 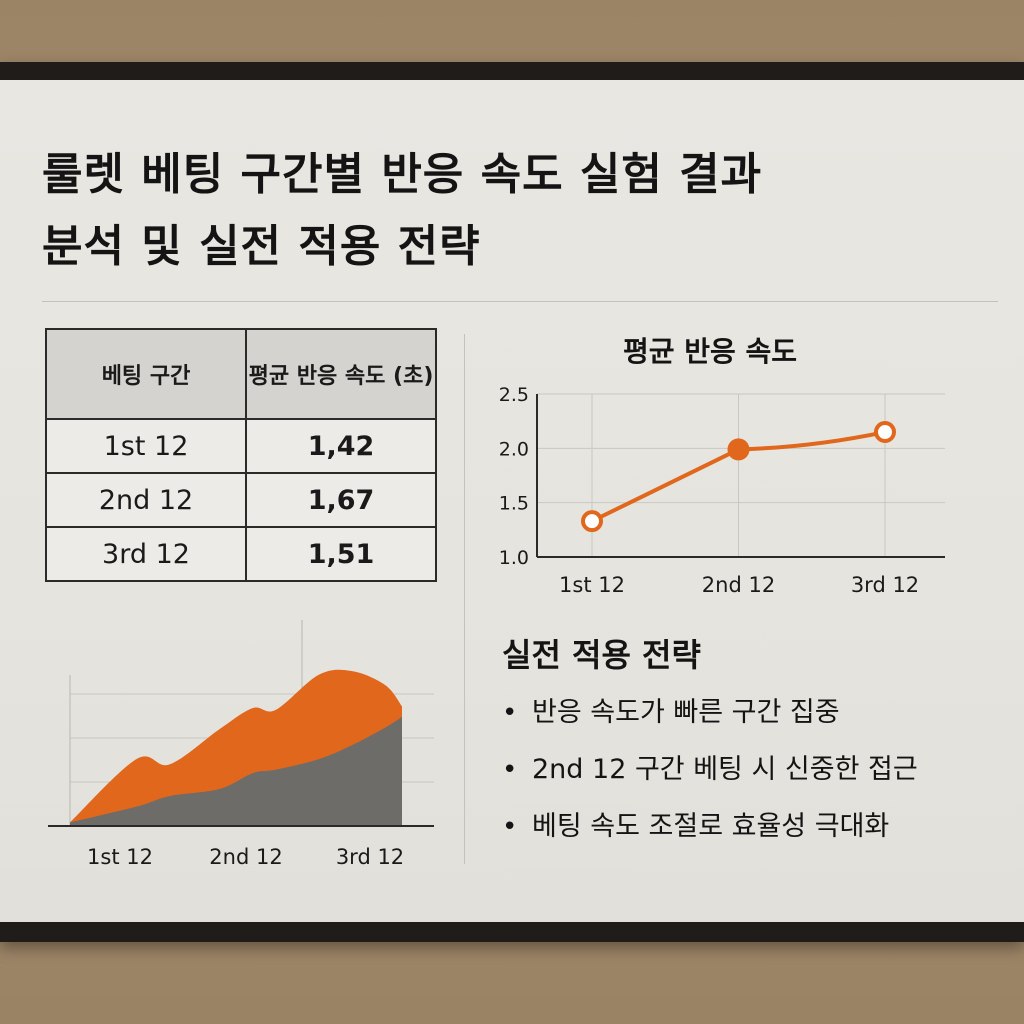 What do you see at coordinates (341, 446) in the screenshot?
I see `table-cell-value: 1,42` at bounding box center [341, 446].